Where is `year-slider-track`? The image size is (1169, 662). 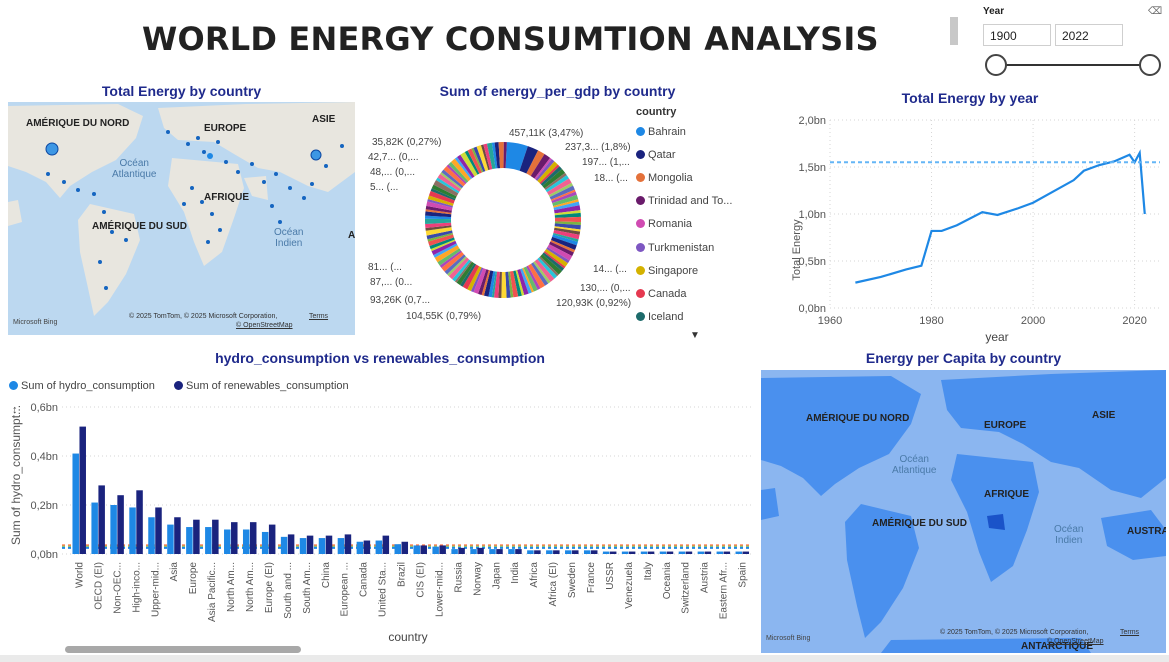
year-slider-track is located at coordinates (1073, 65).